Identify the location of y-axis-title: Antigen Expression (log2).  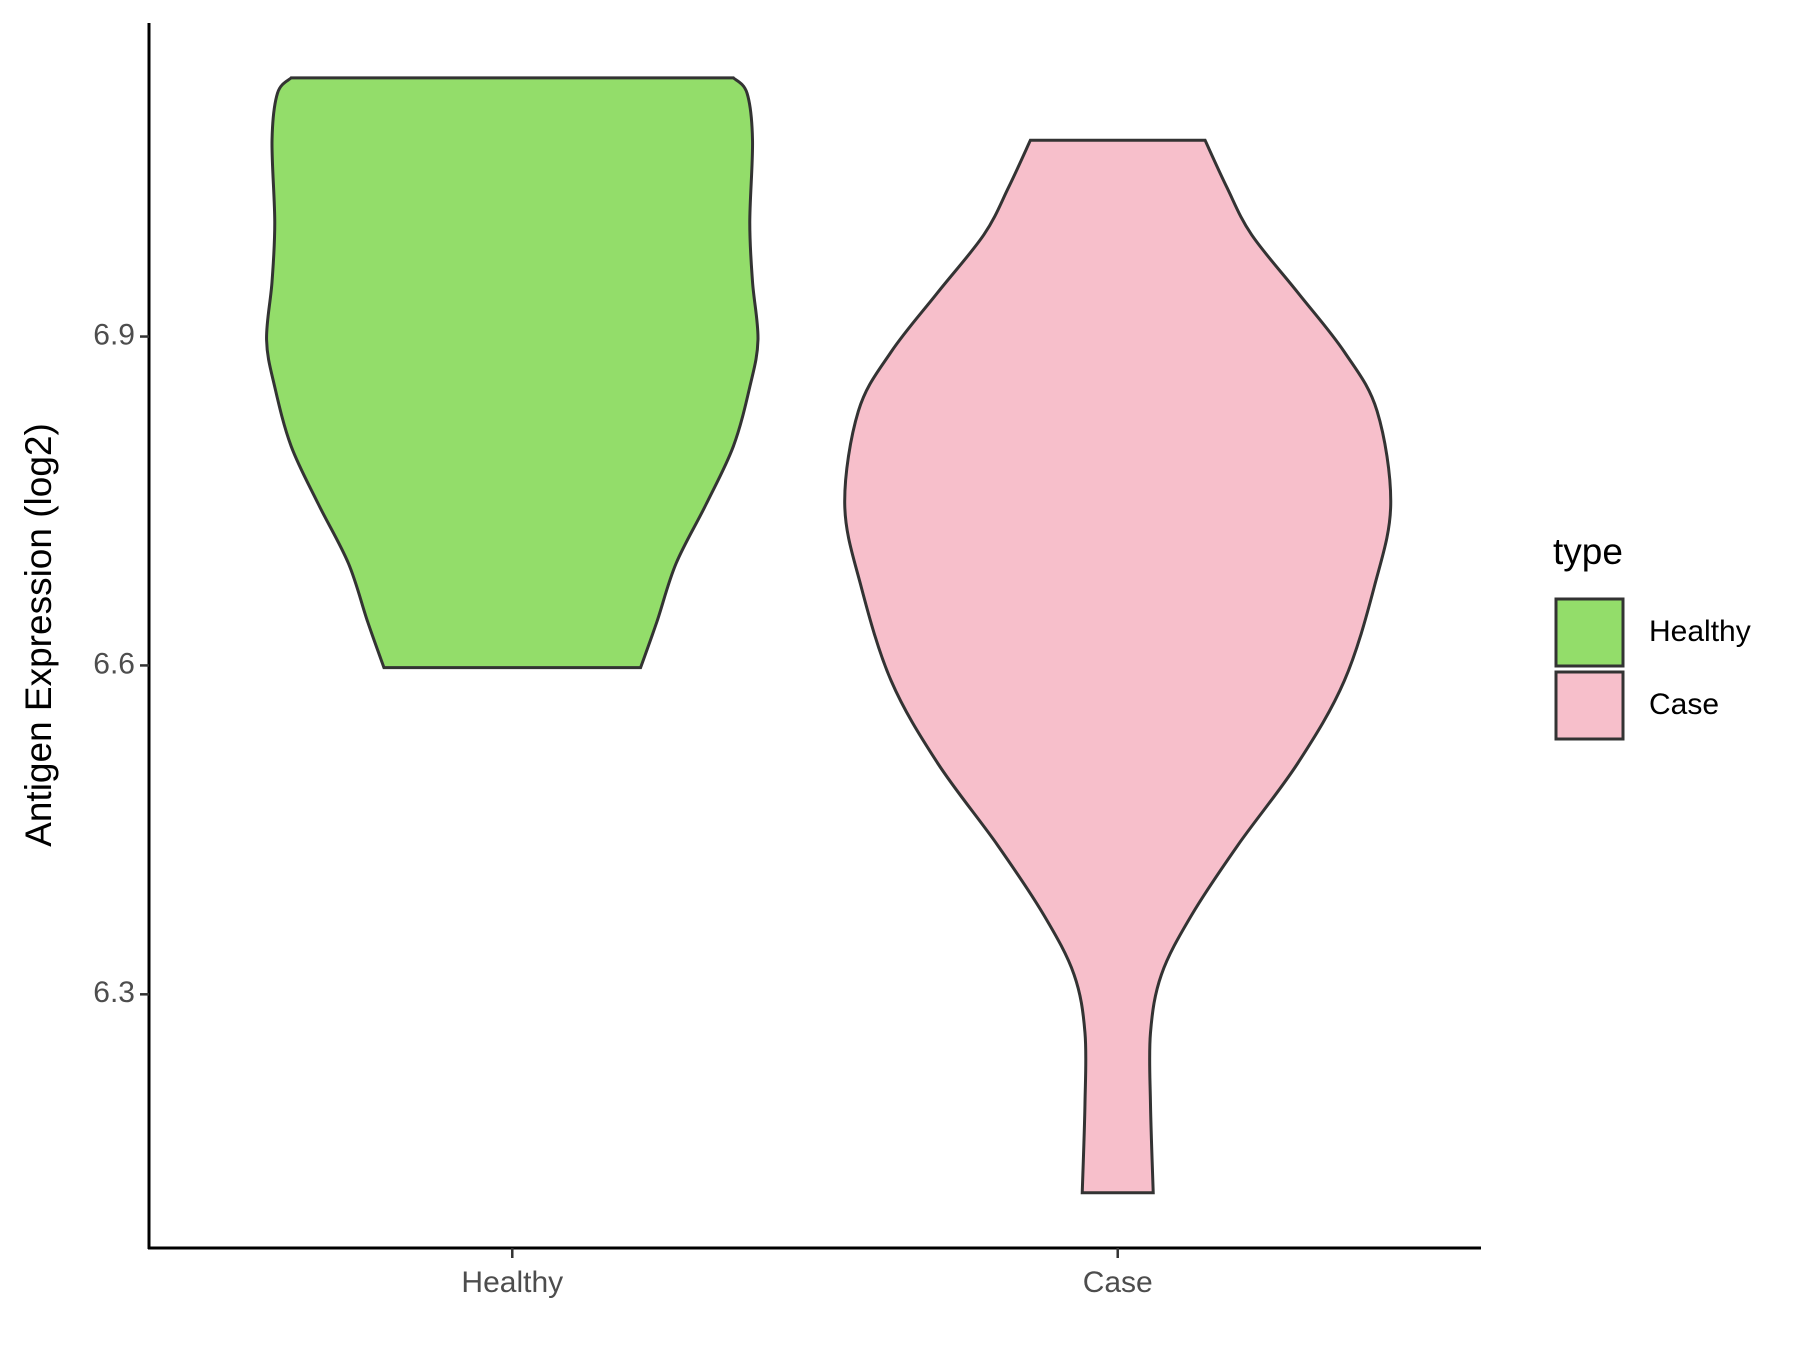
(38, 635).